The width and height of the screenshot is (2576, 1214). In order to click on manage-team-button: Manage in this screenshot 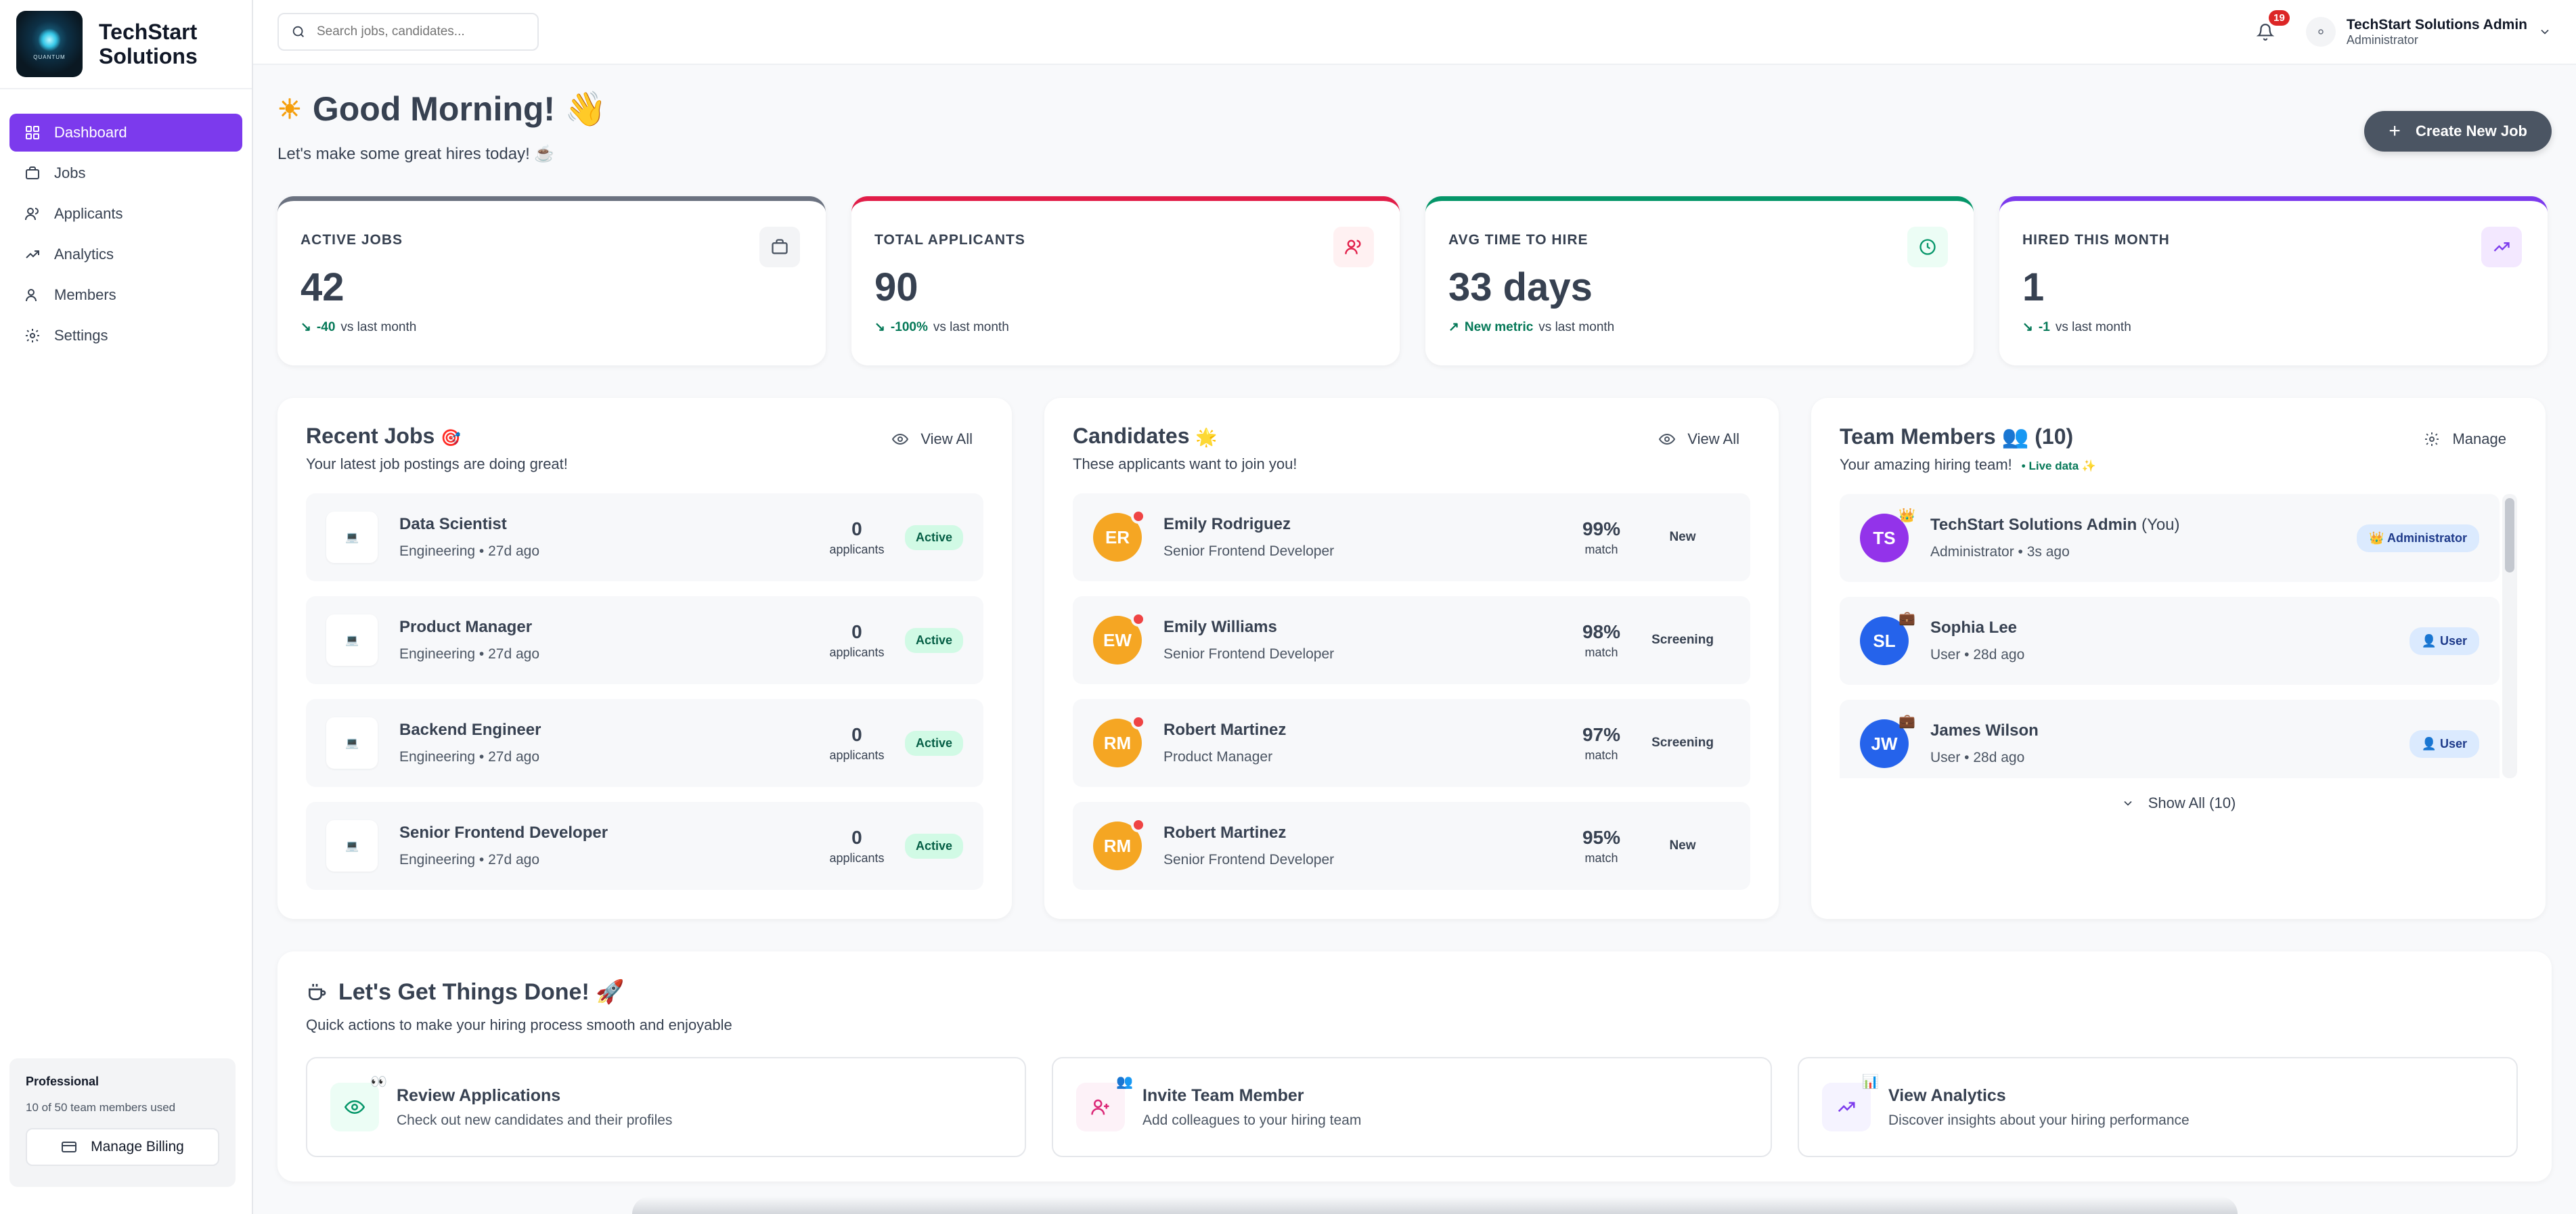, I will do `click(2470, 439)`.